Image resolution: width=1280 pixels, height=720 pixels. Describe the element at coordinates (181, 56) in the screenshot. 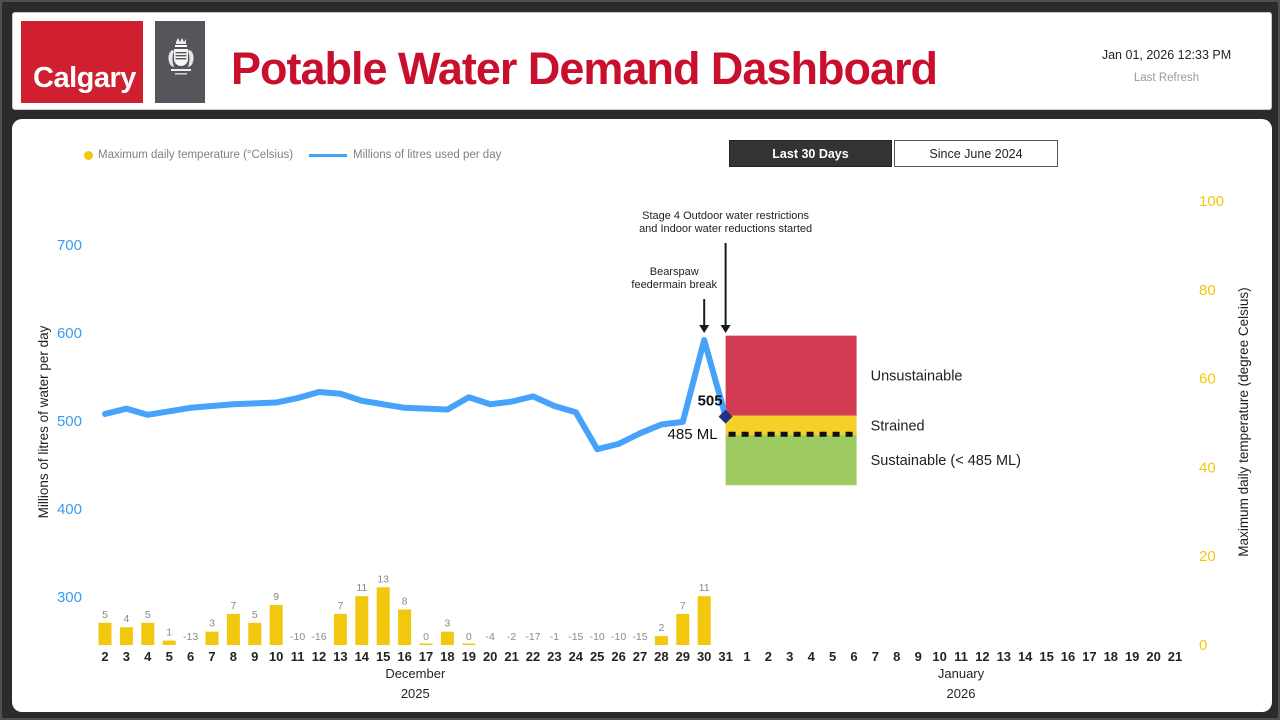

I see `calgary-crest-icon` at that location.